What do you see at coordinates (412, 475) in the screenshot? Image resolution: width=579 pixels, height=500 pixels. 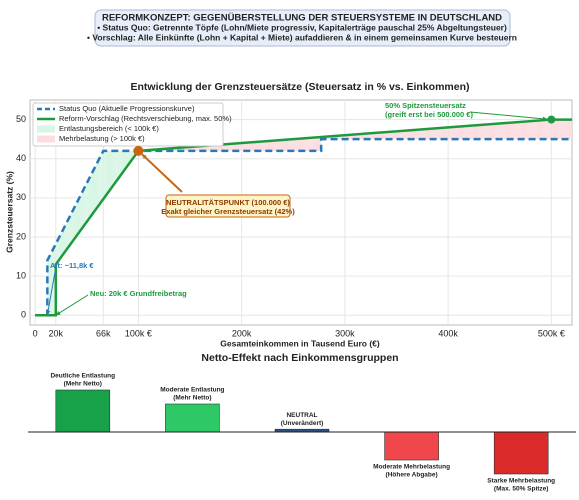 I see `bar-label: (Höhere Abgabe)` at bounding box center [412, 475].